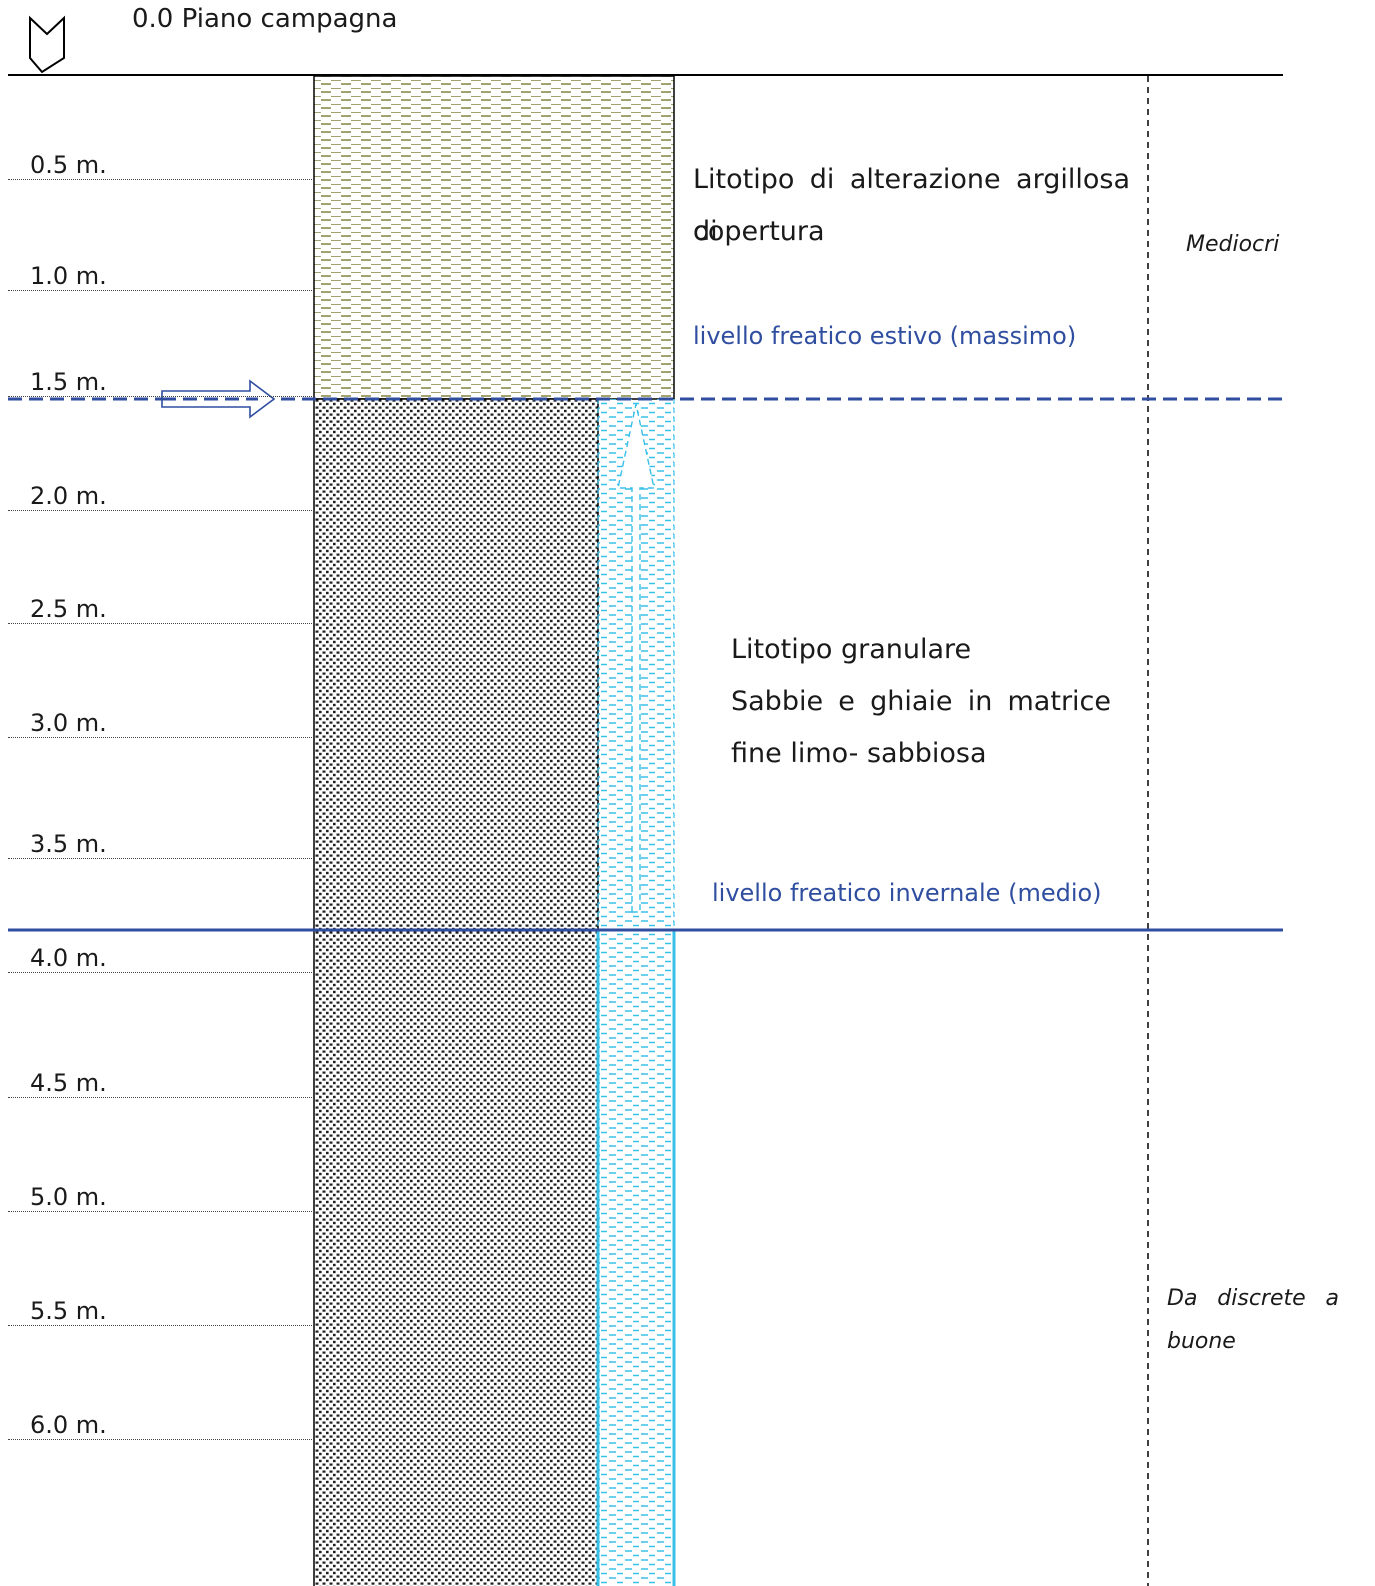  What do you see at coordinates (160, 1197) in the screenshot?
I see `depth-mark: 5.0 m.` at bounding box center [160, 1197].